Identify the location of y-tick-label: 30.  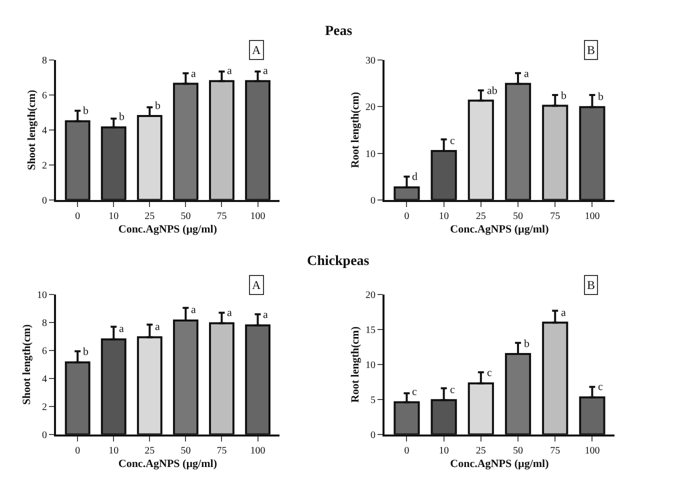
(370, 61).